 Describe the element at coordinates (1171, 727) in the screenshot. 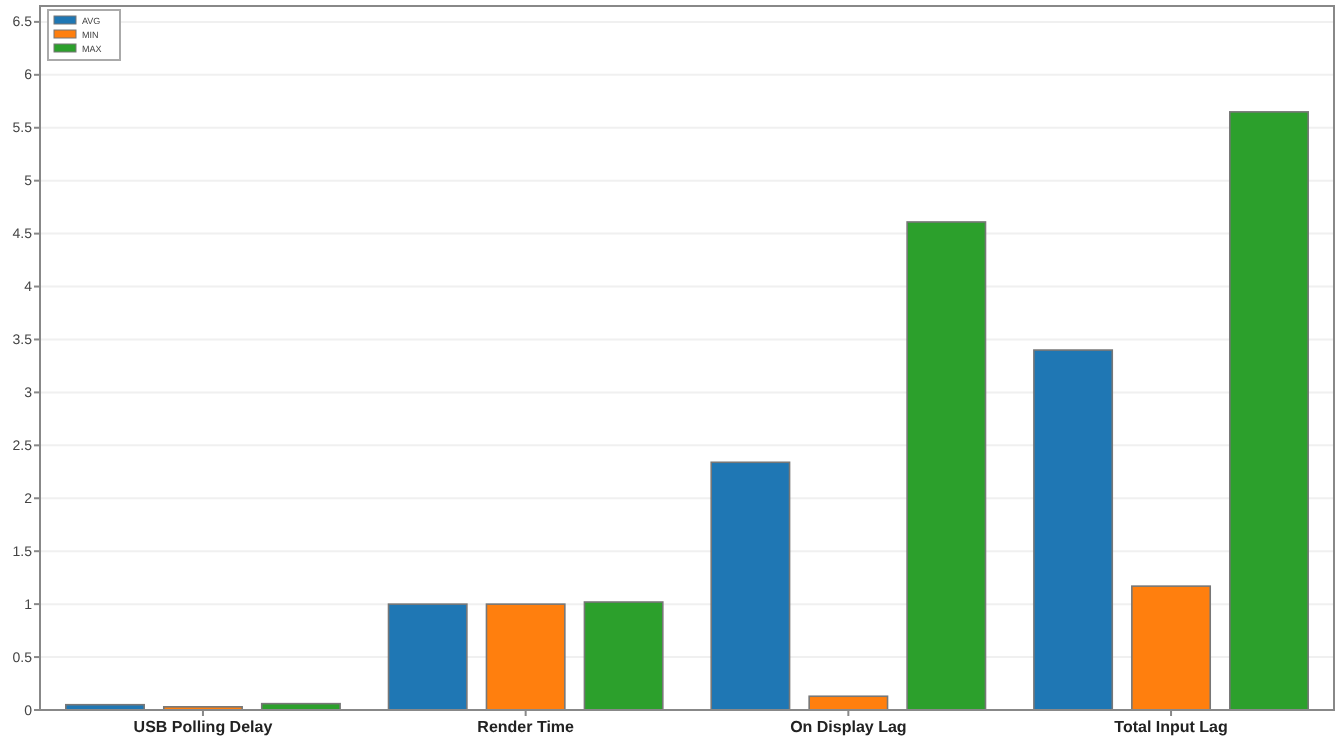

I see `x-tick-label: Total Input Lag` at that location.